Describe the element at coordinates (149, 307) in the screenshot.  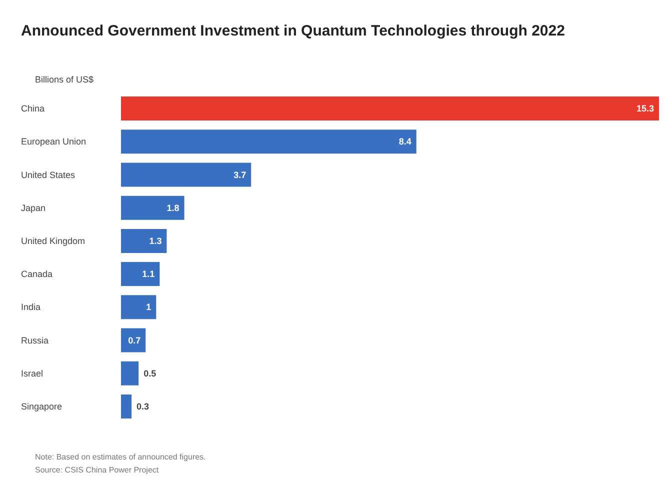
I see `data-label: 1` at that location.